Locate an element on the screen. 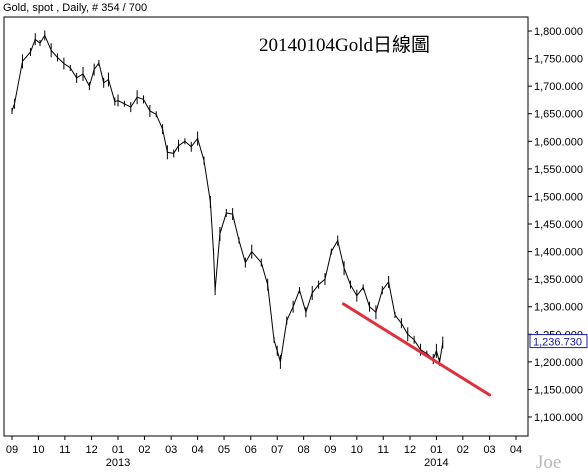 Image resolution: width=588 pixels, height=473 pixels. y-tick-label: 1,150.000 is located at coordinates (558, 390).